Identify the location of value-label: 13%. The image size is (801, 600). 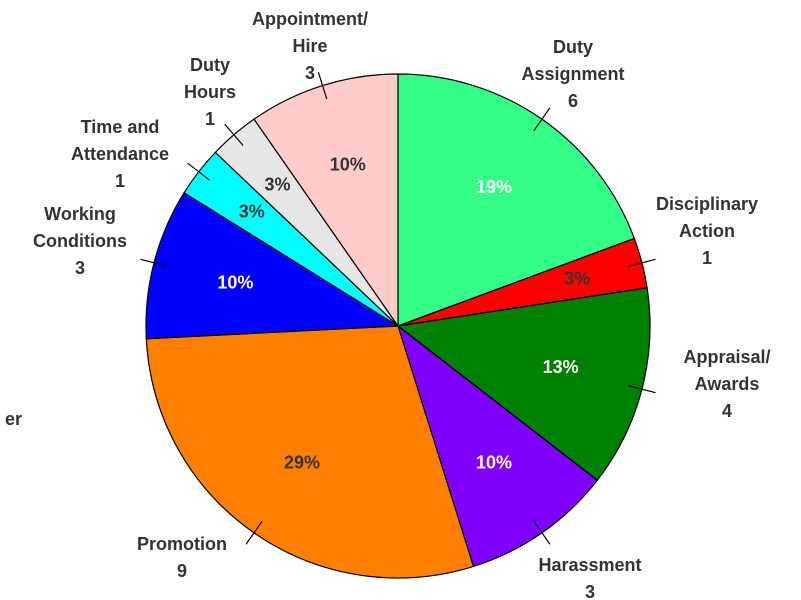
(561, 367).